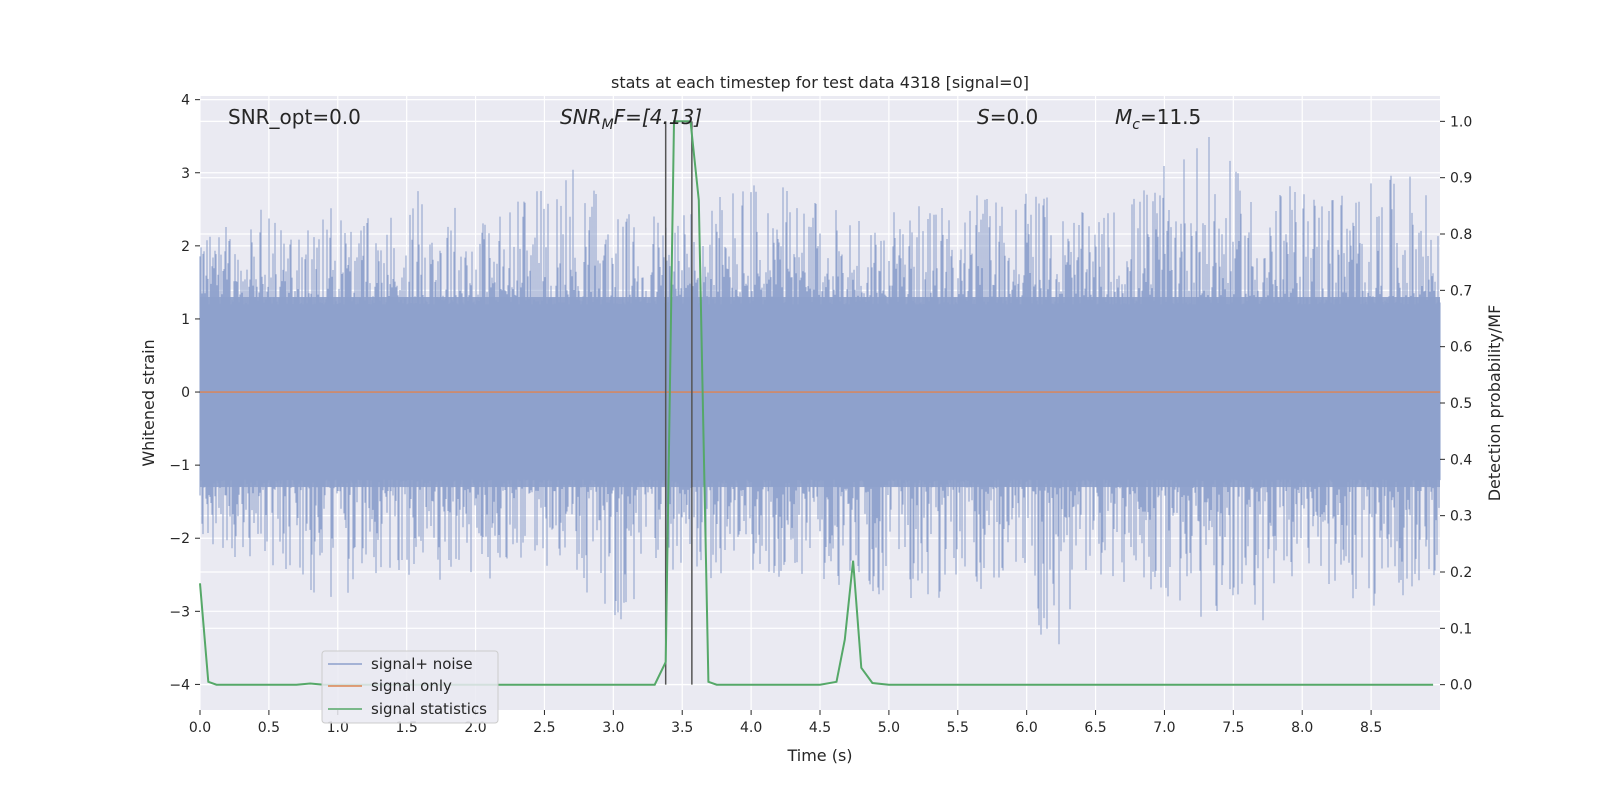 This screenshot has height=800, width=1600. Describe the element at coordinates (407, 728) in the screenshot. I see `x-tick-label: 1.5` at that location.